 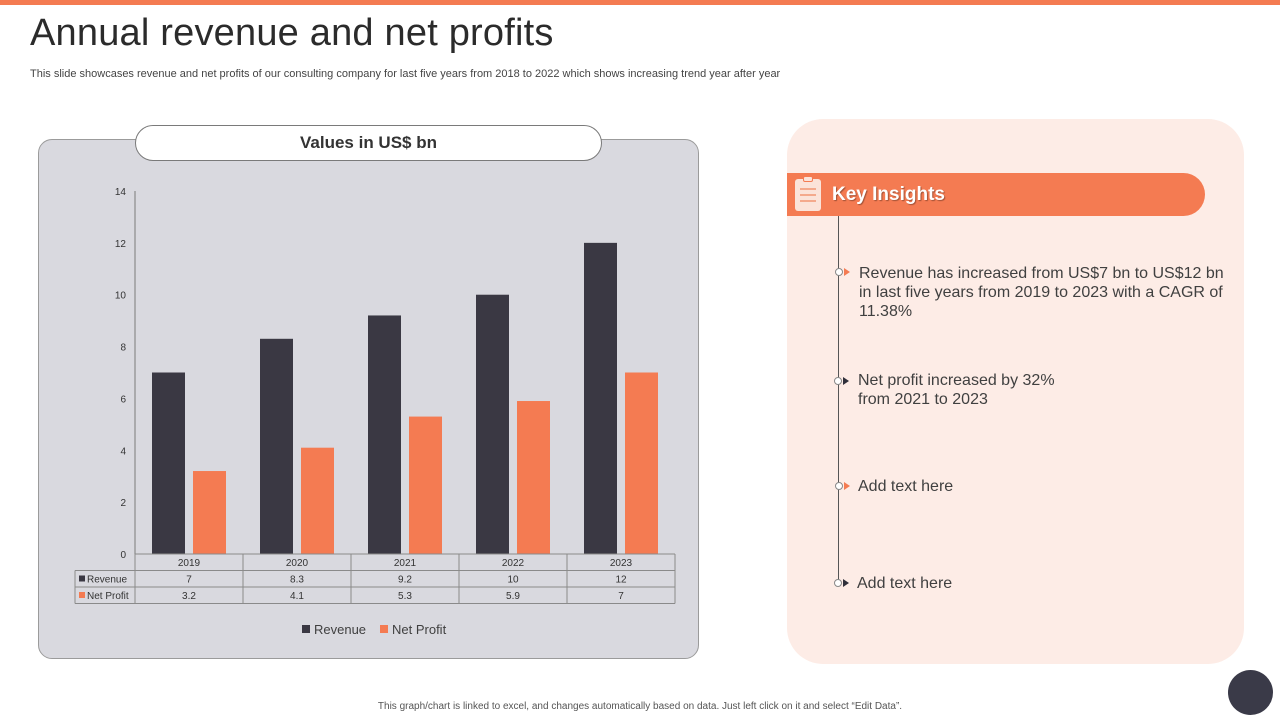 What do you see at coordinates (306, 629) in the screenshot?
I see `legend-revenue-swatch` at bounding box center [306, 629].